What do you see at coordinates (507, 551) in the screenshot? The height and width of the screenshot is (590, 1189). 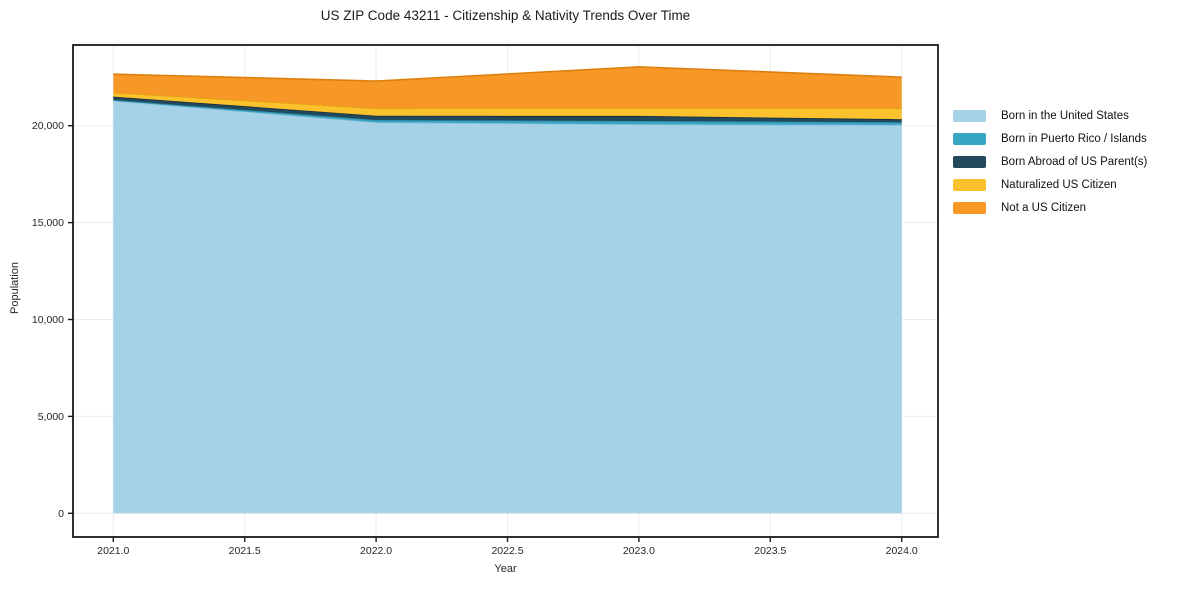 I see `x-tick-label: 2022.5` at bounding box center [507, 551].